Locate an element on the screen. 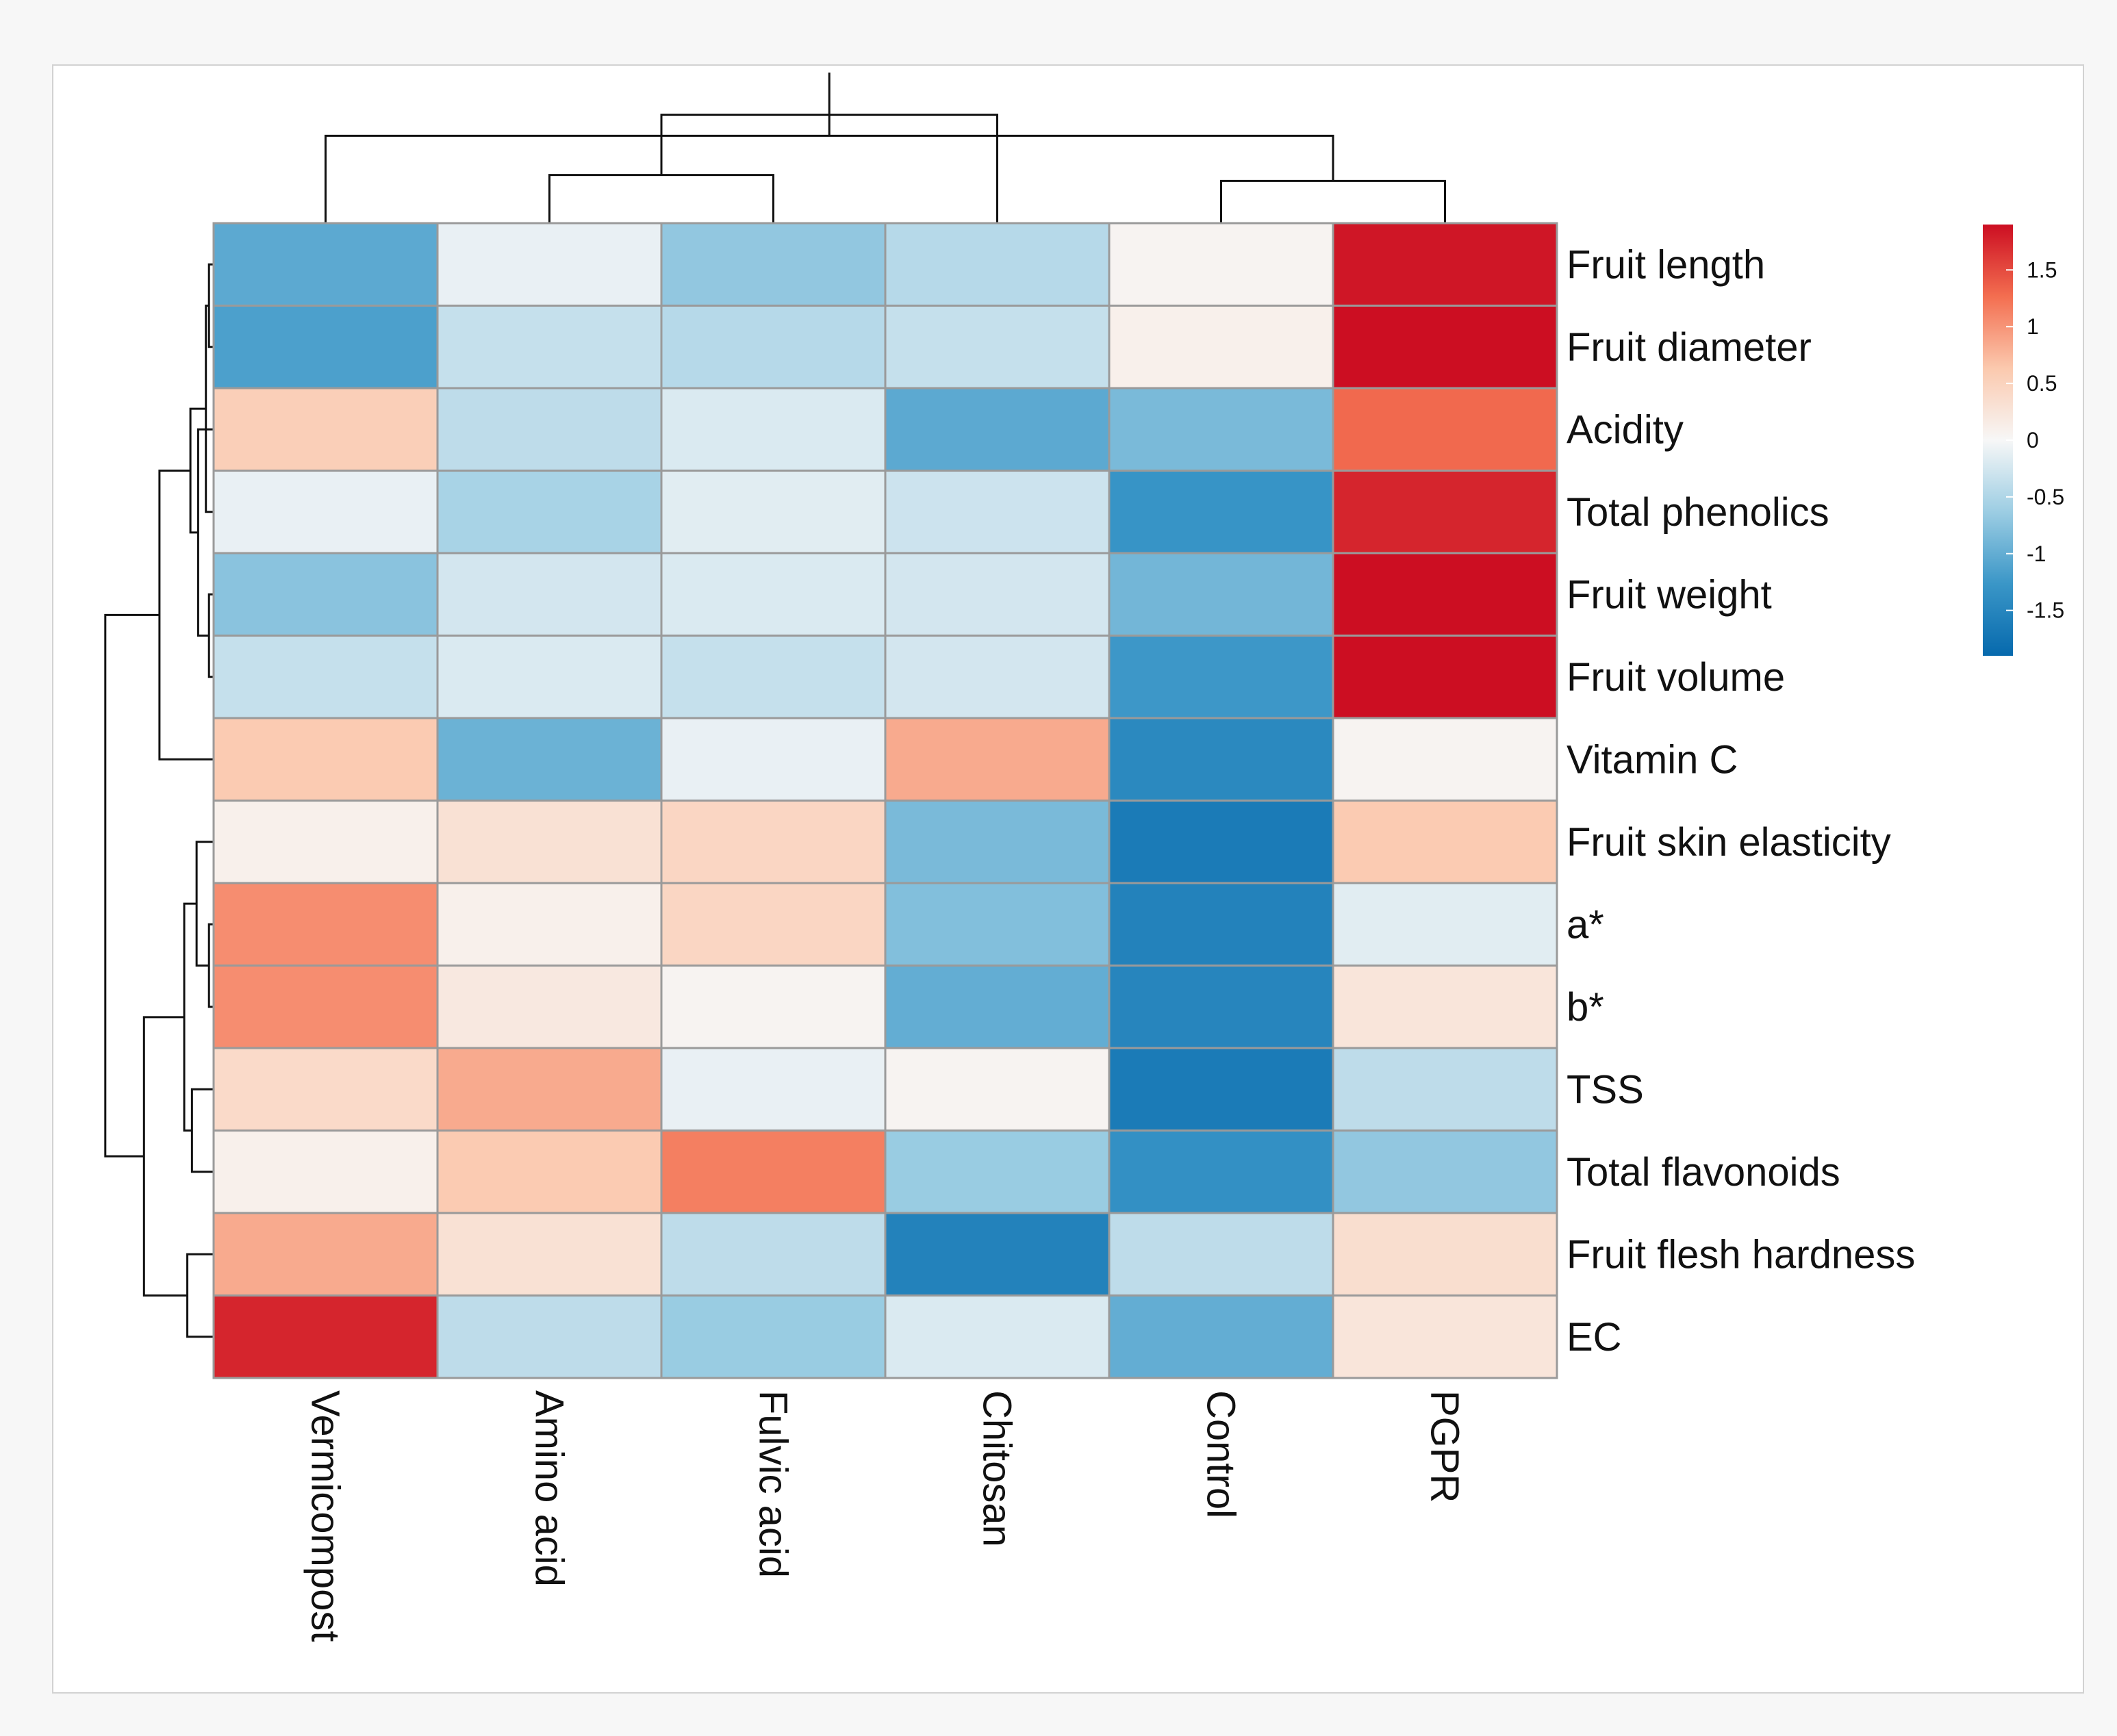 This screenshot has width=2117, height=1736. row-label: Acidity is located at coordinates (1625, 429).